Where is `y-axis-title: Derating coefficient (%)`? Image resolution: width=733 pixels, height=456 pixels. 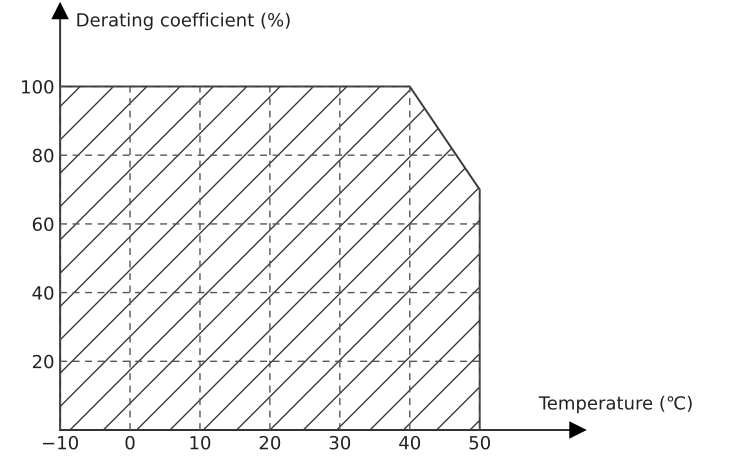 y-axis-title: Derating coefficient (%) is located at coordinates (183, 21).